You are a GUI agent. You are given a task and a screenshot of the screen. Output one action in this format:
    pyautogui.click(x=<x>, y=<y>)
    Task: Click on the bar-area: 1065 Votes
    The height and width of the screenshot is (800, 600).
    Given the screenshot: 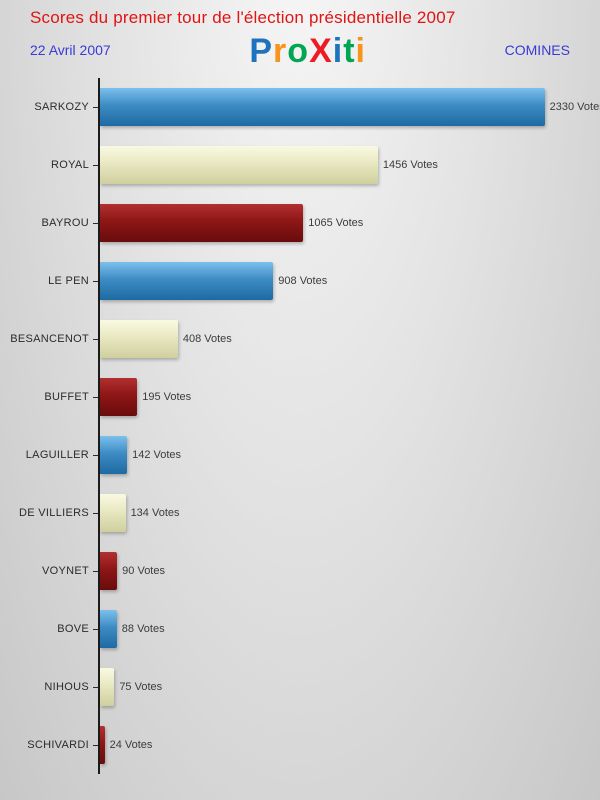 What is the action you would take?
    pyautogui.click(x=346, y=223)
    